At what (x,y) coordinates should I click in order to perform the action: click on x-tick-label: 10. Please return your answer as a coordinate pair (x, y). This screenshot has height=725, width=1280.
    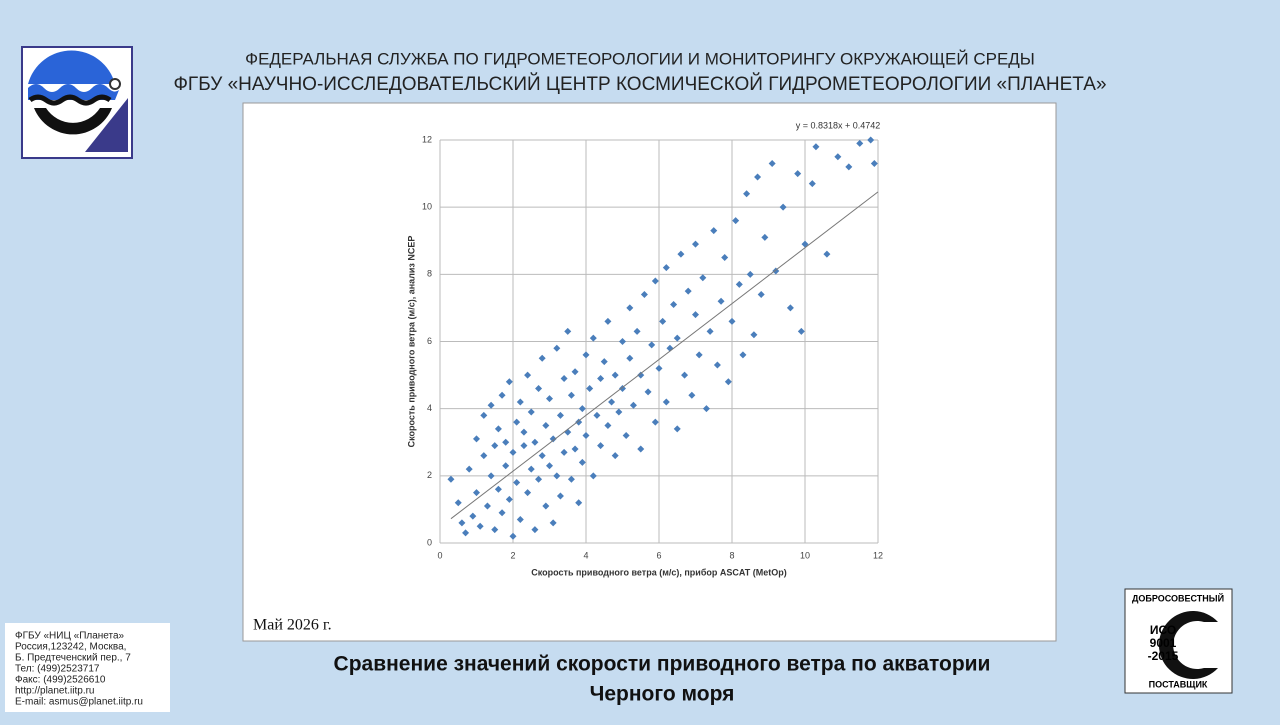
    Looking at the image, I should click on (805, 555).